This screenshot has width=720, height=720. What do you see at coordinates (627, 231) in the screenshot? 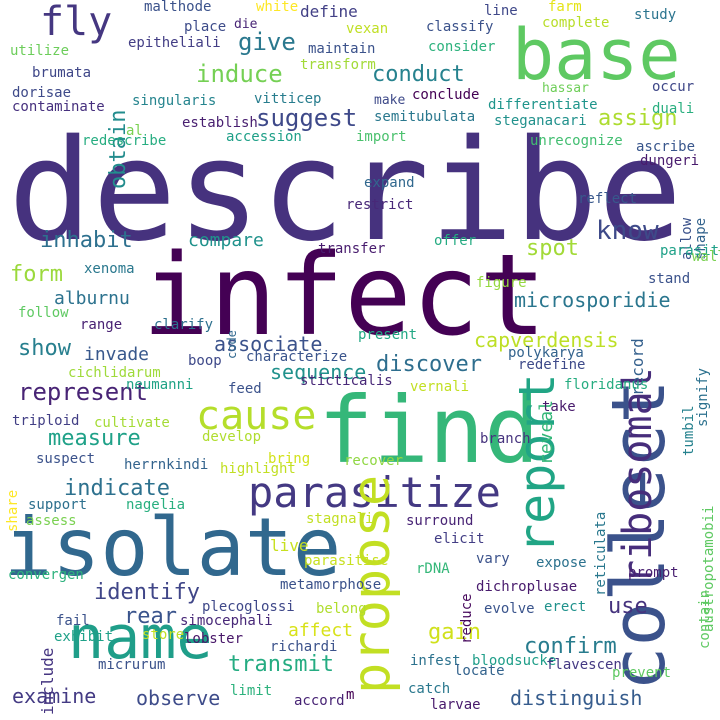
I see `word-know: know` at bounding box center [627, 231].